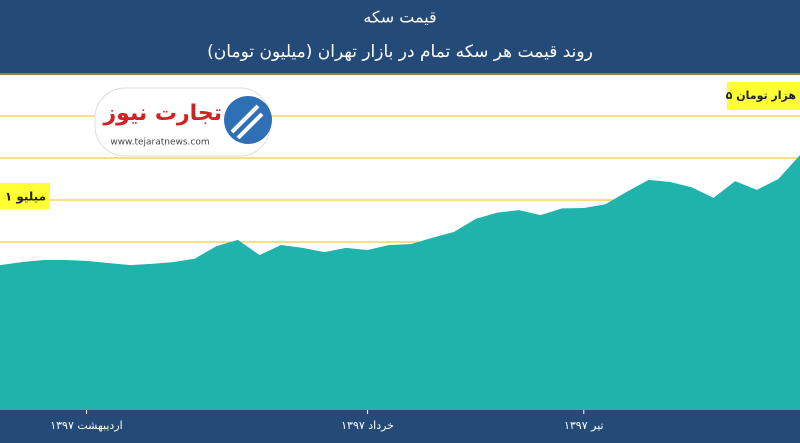 This screenshot has width=800, height=443. I want to click on logo-icon, so click(248, 120).